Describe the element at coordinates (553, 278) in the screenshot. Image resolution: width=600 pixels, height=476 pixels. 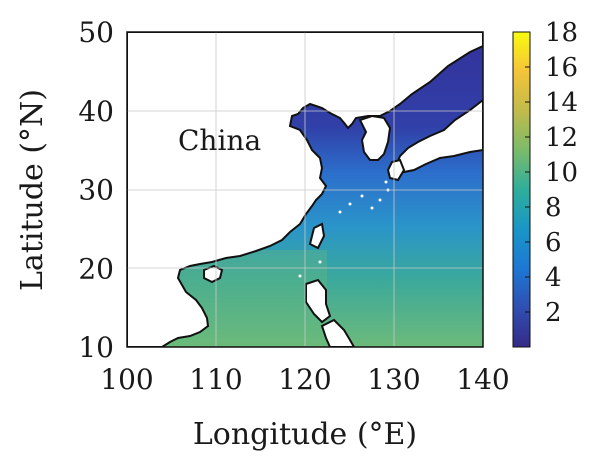
I see `colorbar-tick-label: 4` at that location.